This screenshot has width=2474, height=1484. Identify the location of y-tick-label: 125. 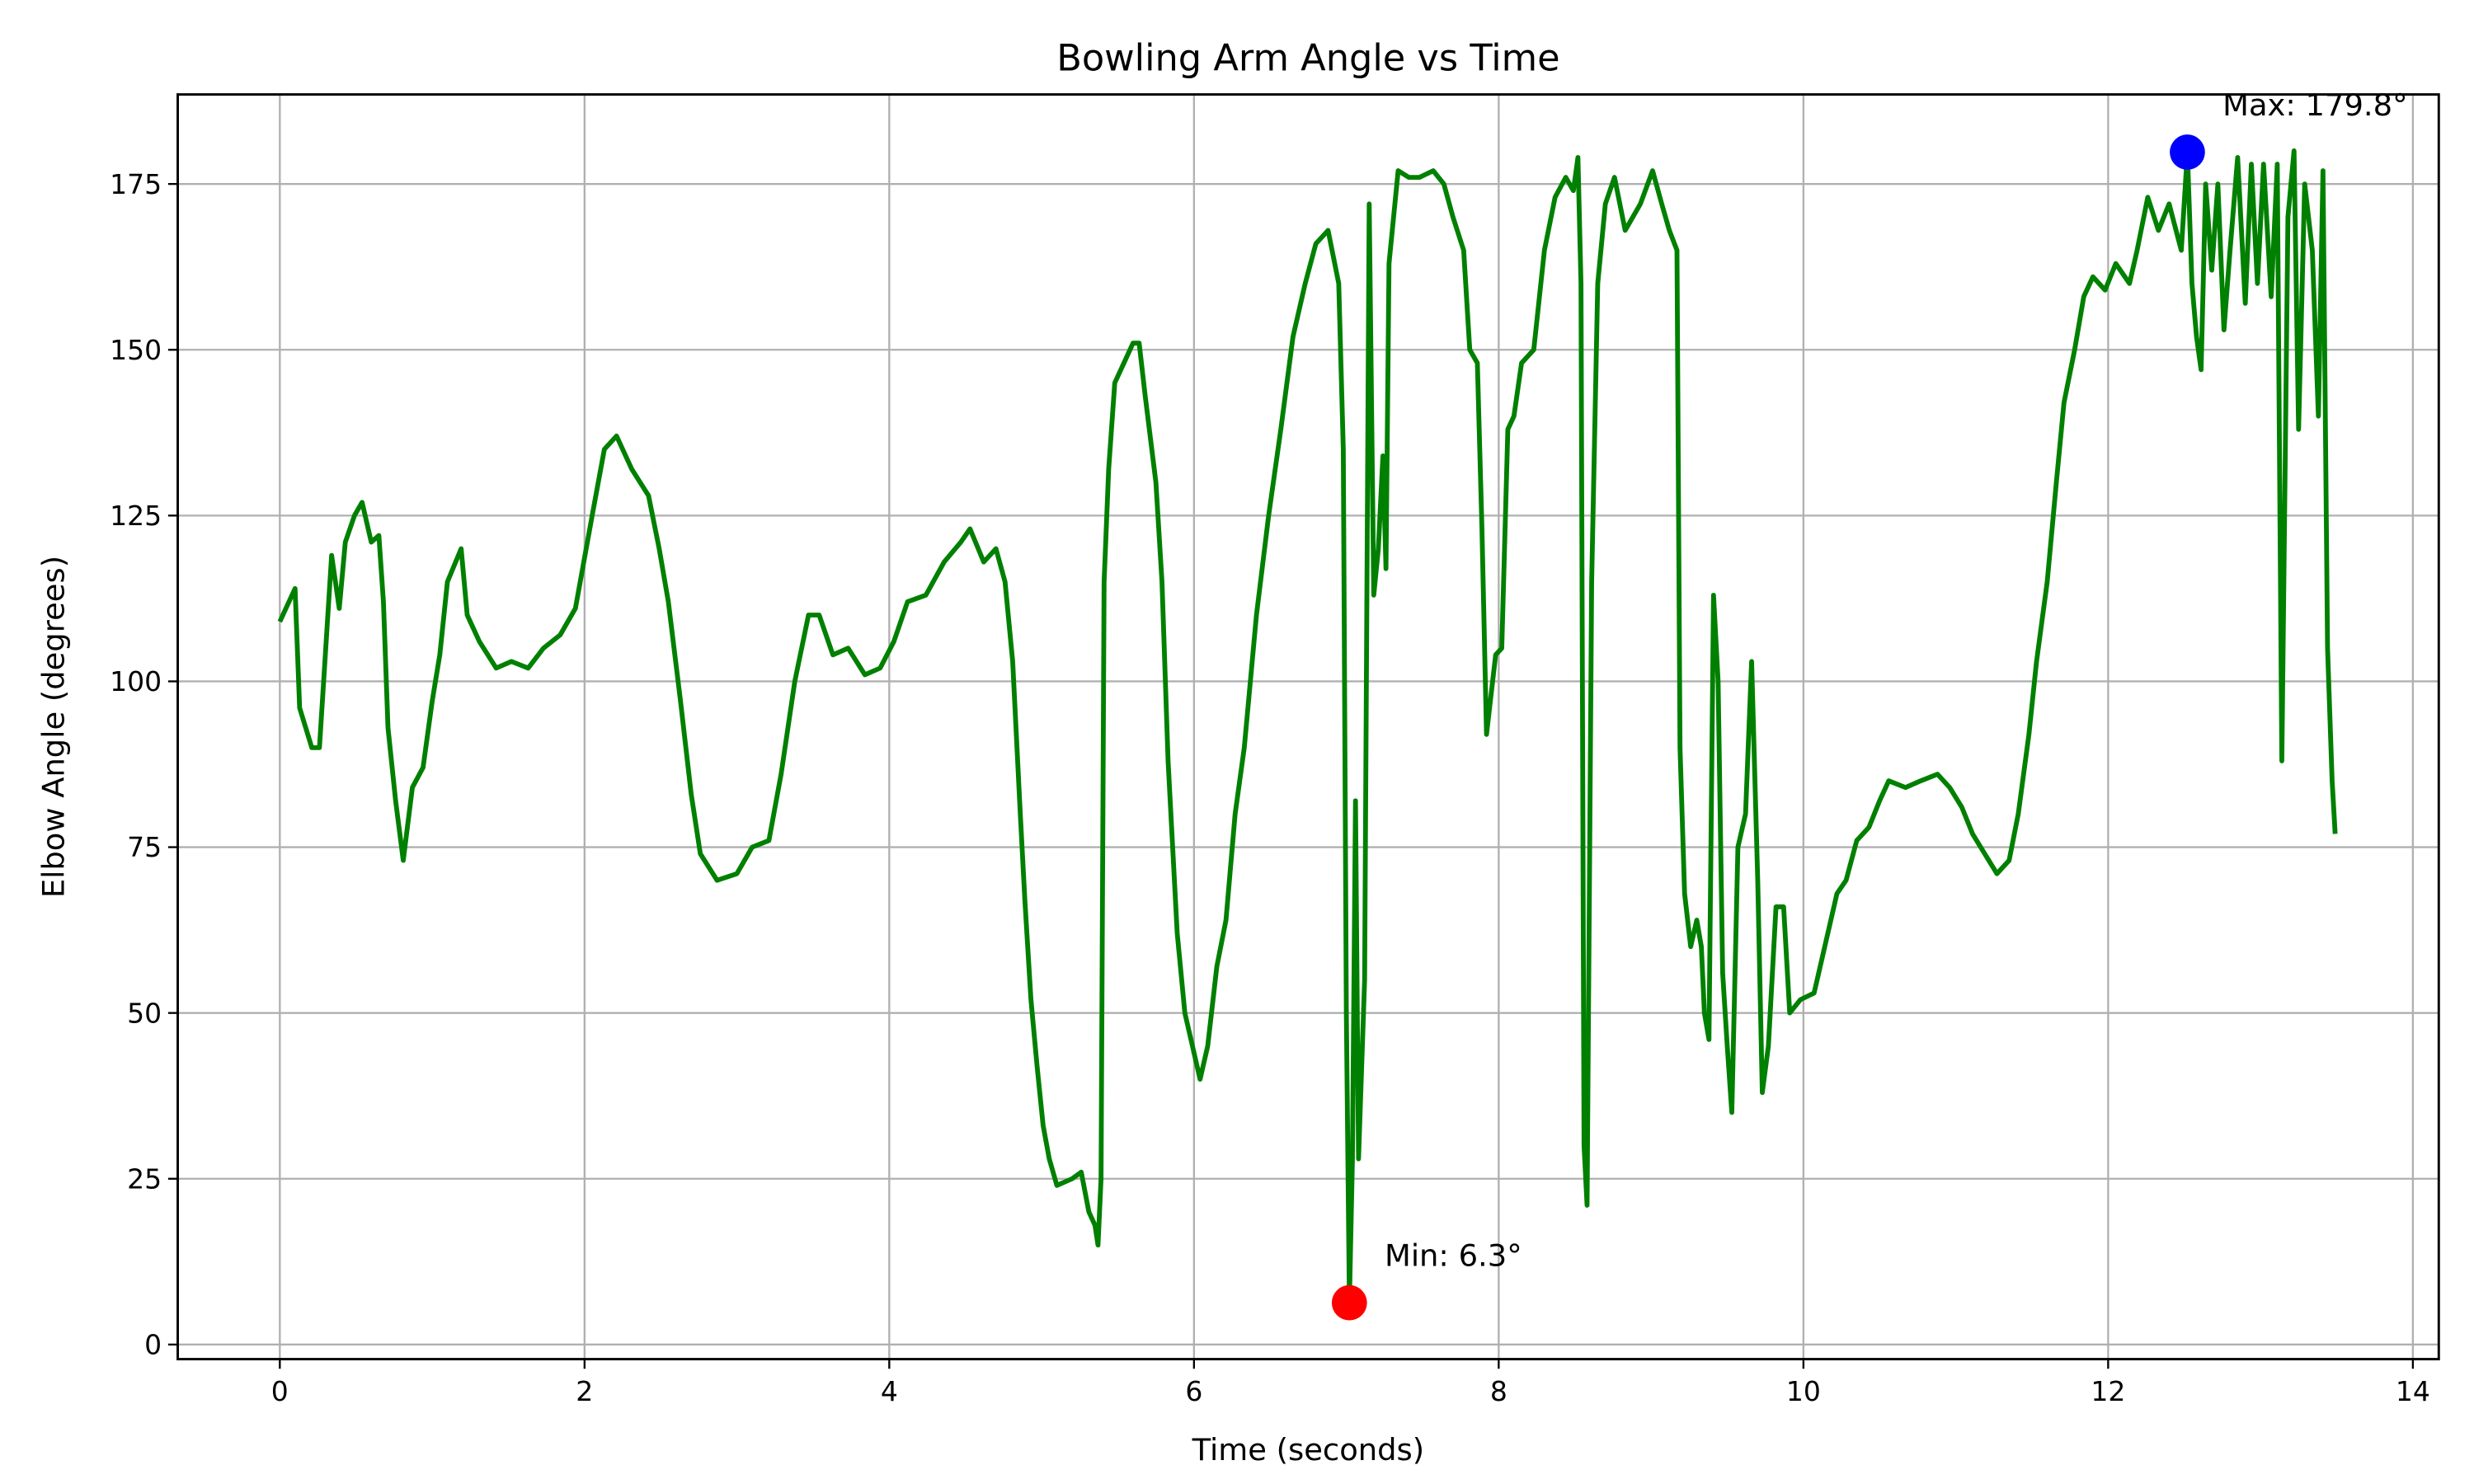
(136, 516).